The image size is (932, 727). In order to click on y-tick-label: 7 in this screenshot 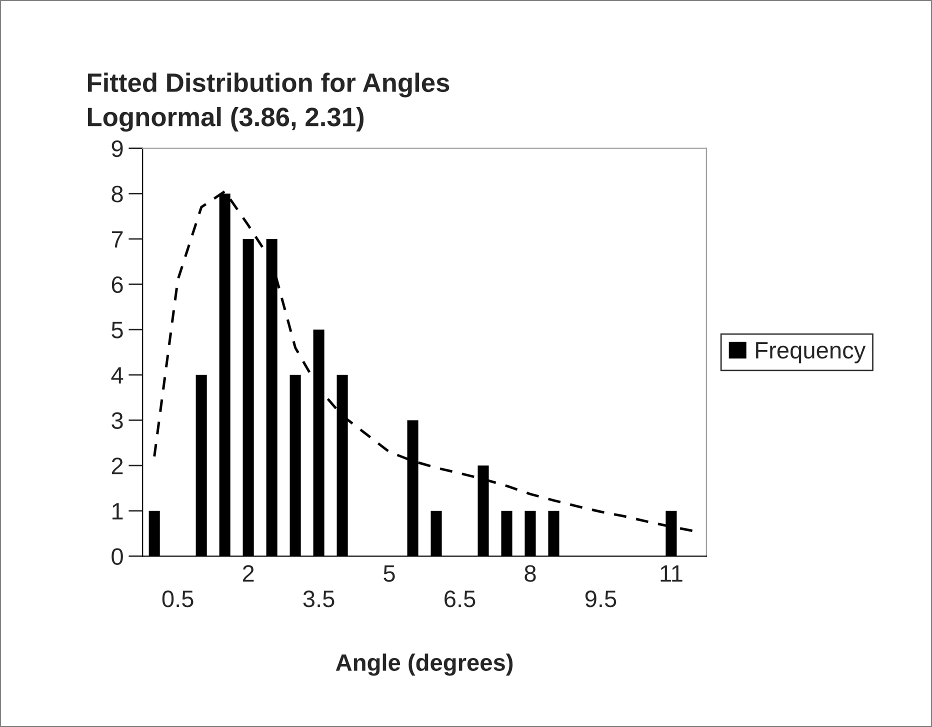, I will do `click(117, 239)`.